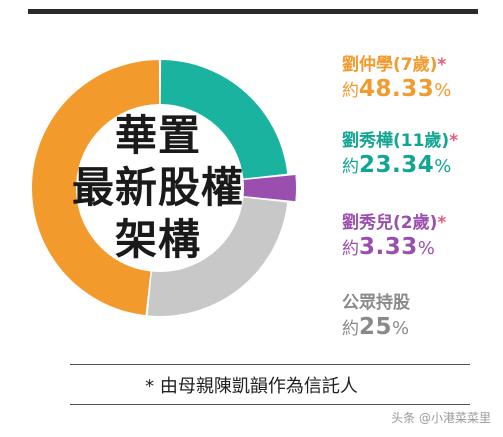  I want to click on legend-percent: 約25%, so click(376, 327).